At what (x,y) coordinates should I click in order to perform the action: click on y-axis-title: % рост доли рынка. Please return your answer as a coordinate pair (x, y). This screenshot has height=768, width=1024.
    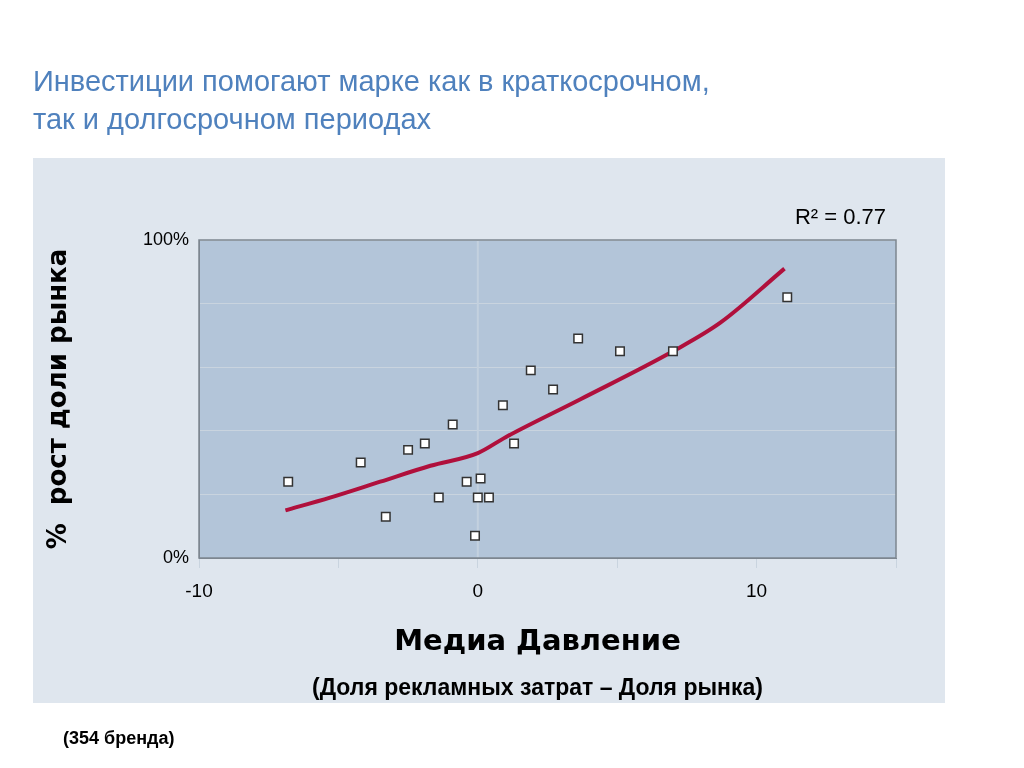
    Looking at the image, I should click on (57, 399).